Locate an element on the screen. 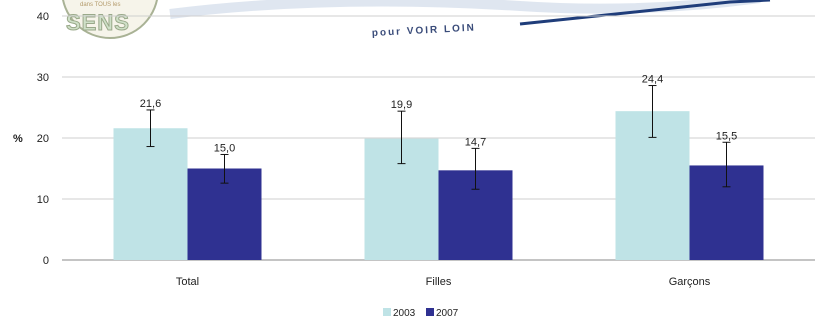 The image size is (820, 322). y-axis-label: % is located at coordinates (18, 139).